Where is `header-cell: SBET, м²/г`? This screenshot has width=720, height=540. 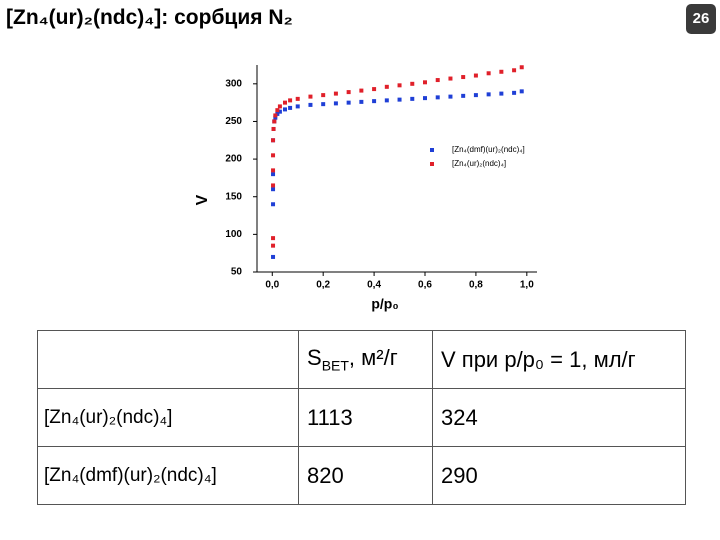 header-cell: SBET, м²/г is located at coordinates (365, 359).